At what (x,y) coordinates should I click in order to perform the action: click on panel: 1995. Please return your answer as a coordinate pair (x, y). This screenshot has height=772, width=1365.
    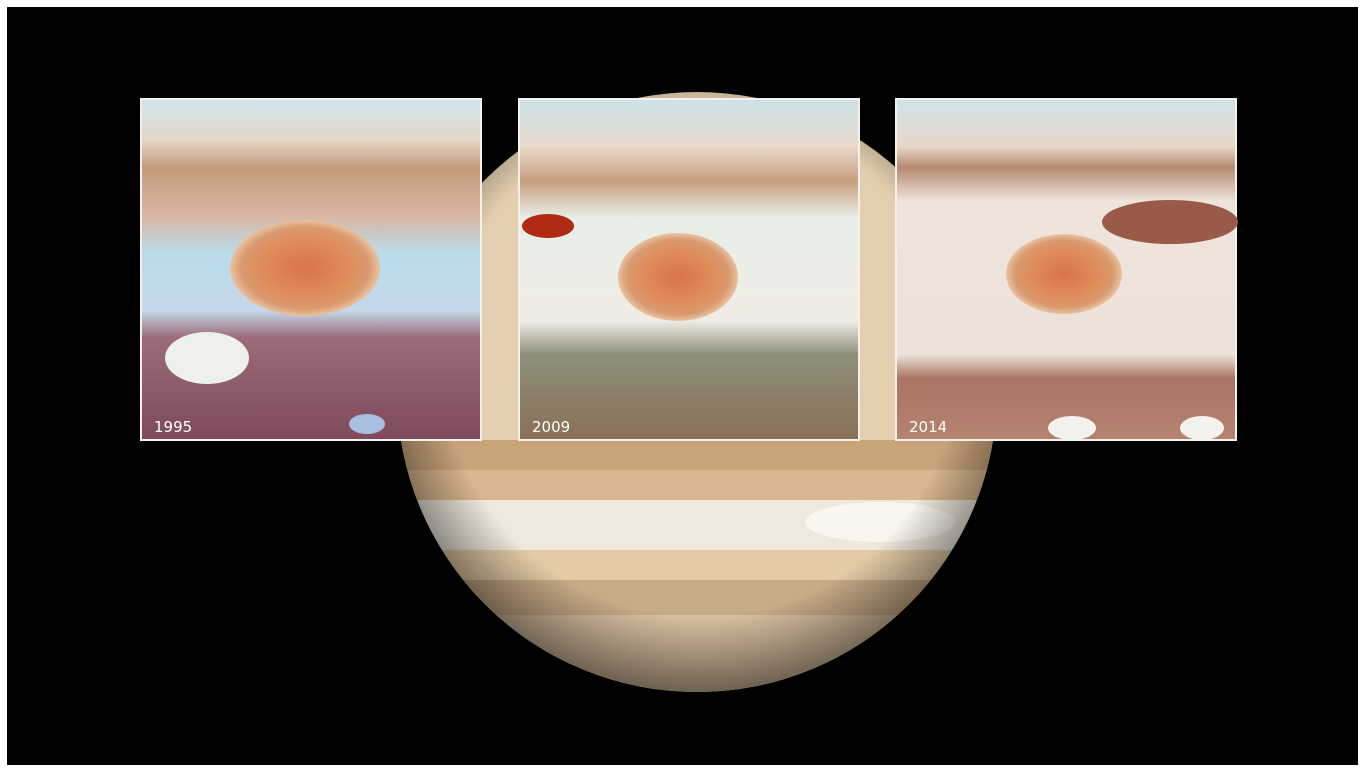
    Looking at the image, I should click on (311, 269).